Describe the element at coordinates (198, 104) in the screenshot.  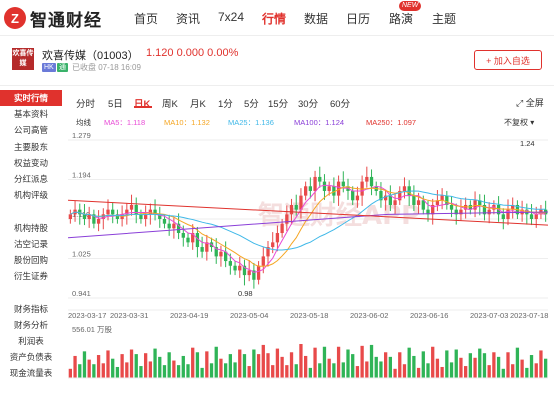
I see `tab-4: 月K` at that location.